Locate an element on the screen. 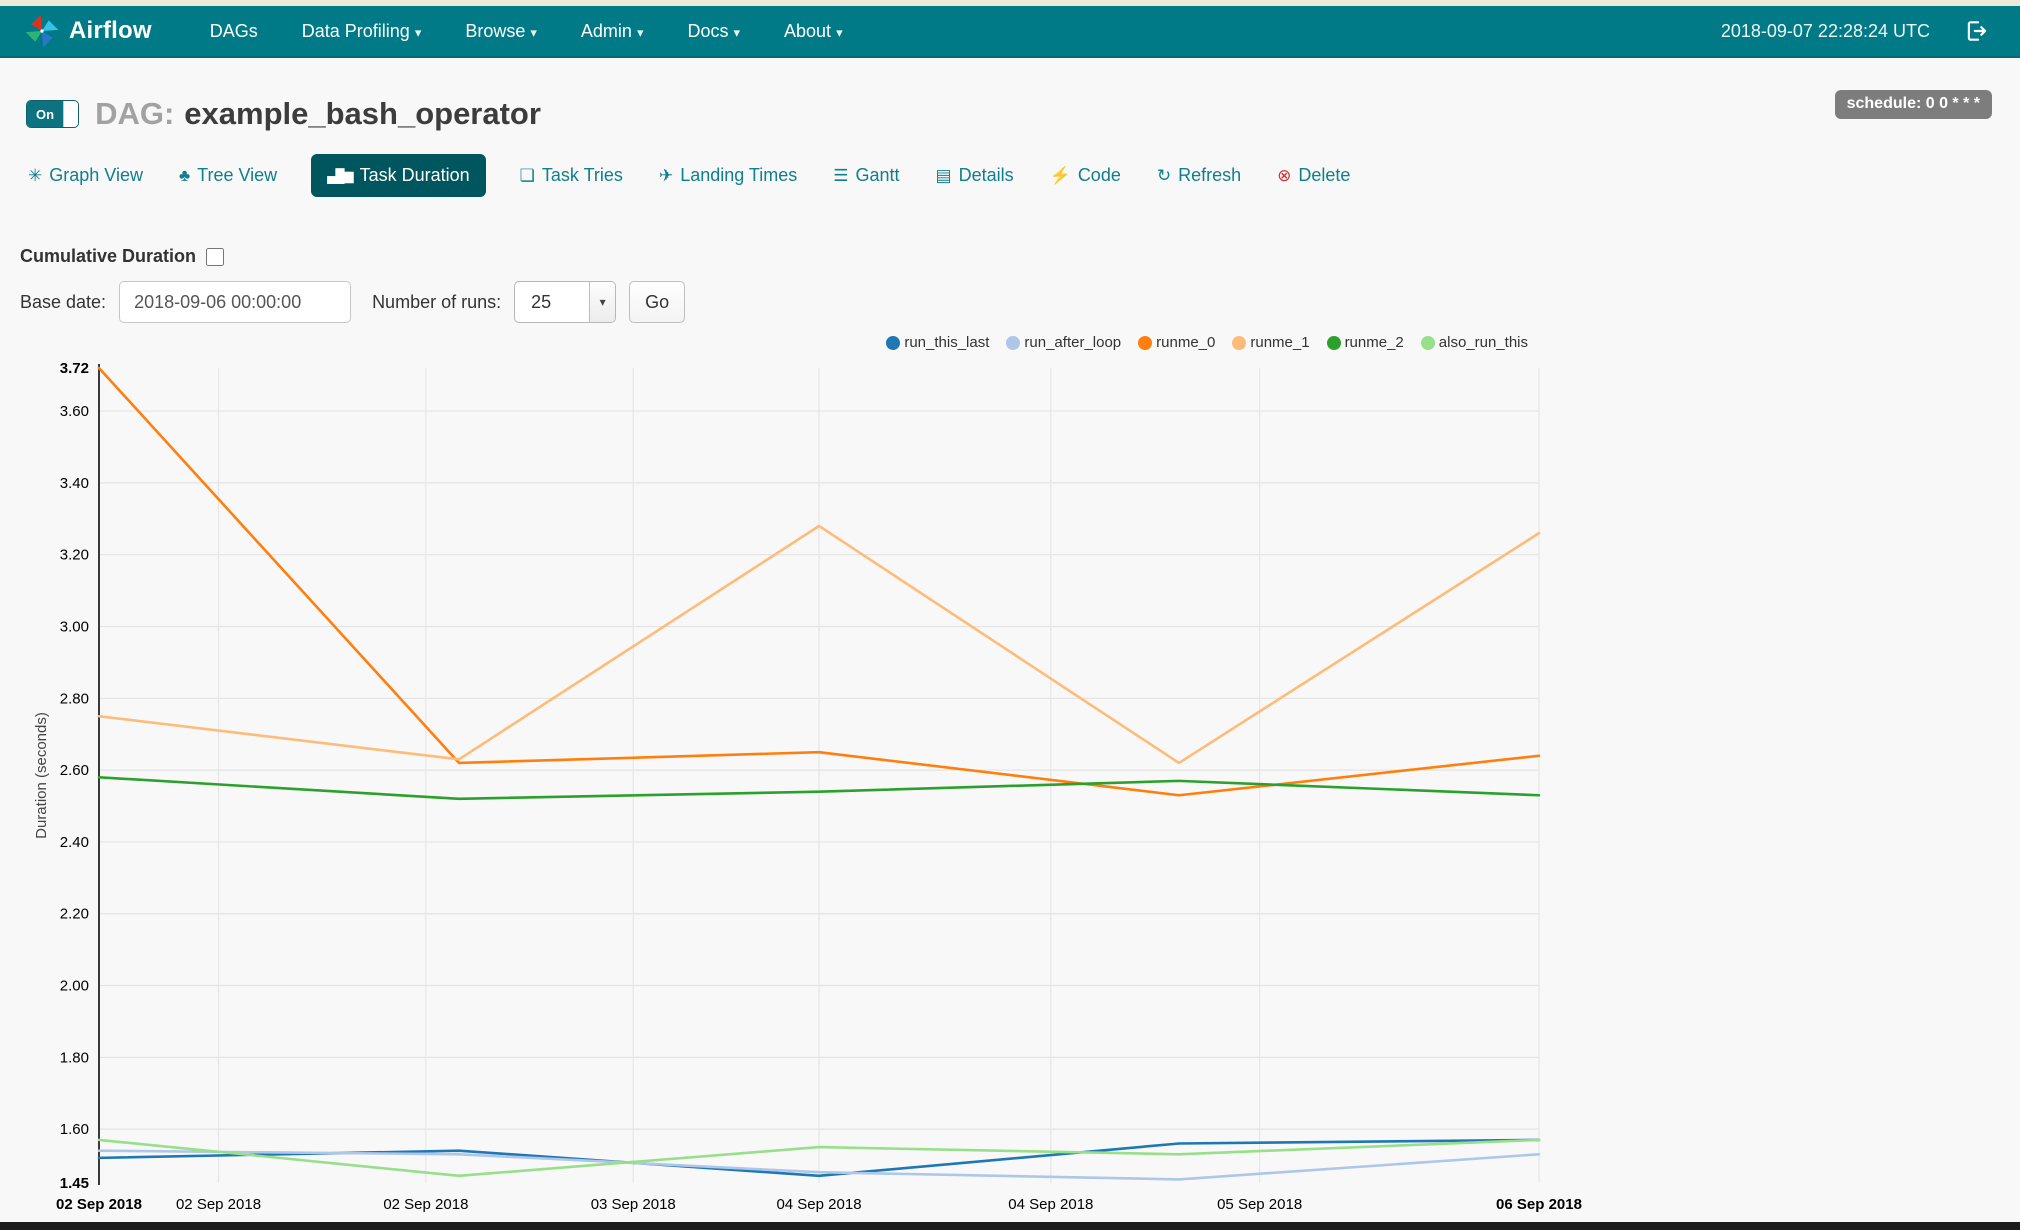 The height and width of the screenshot is (1230, 2020). y-tick-label: 3.72 is located at coordinates (74, 368).